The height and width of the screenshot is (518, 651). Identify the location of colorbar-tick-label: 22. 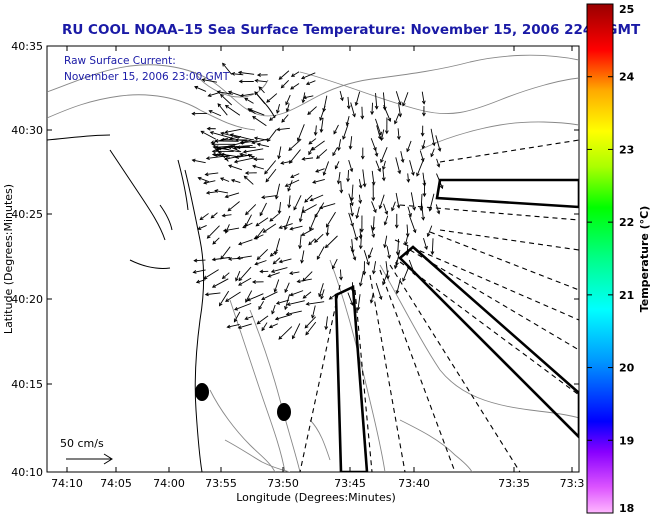
(626, 222).